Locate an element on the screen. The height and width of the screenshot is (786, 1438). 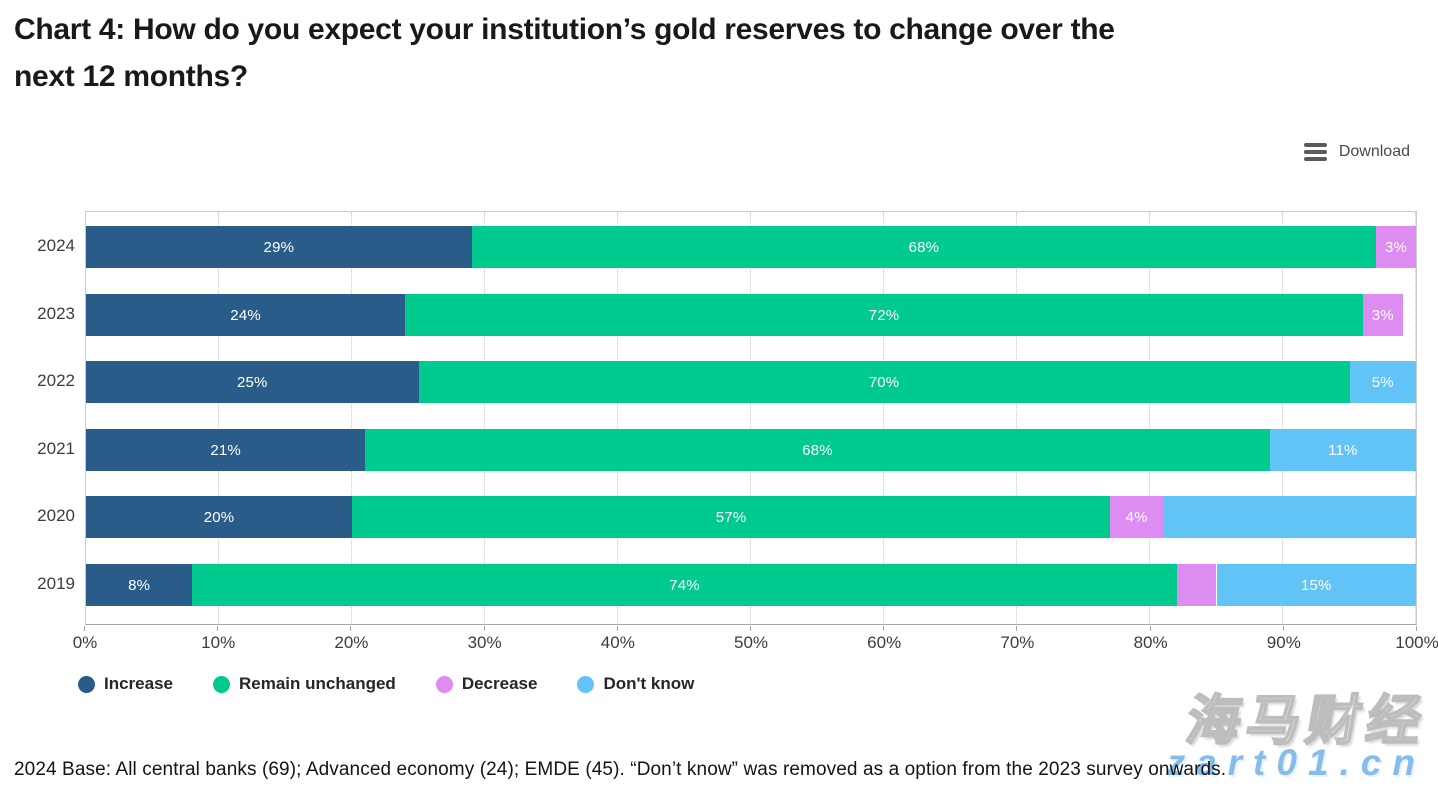
bar-segment-2020-decrease: 4% is located at coordinates (1137, 517).